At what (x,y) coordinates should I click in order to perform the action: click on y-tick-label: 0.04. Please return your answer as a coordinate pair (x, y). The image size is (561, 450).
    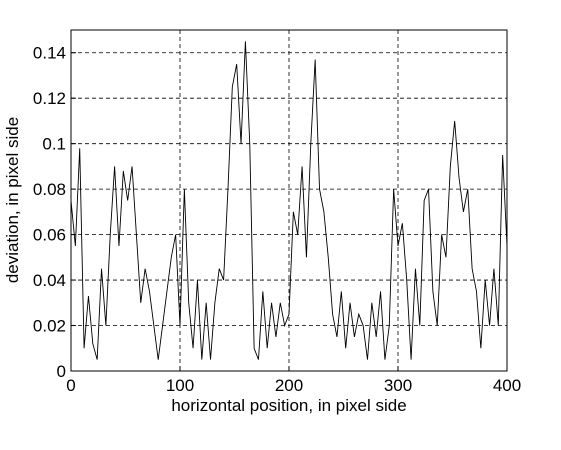
    Looking at the image, I should click on (49, 280).